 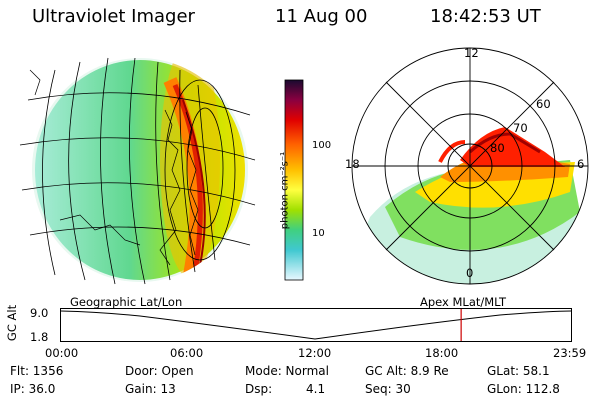 I want to click on orbit-xtick-2359: 23:59, so click(x=570, y=353).